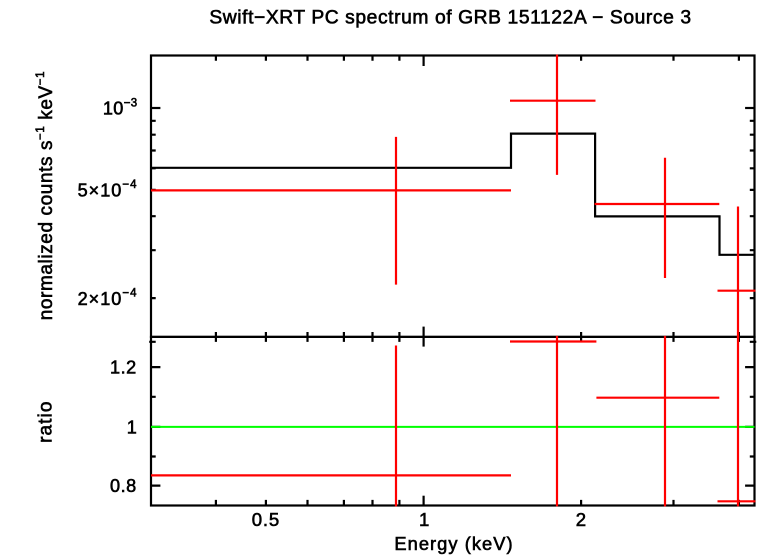 This screenshot has width=758, height=556. What do you see at coordinates (108, 189) in the screenshot?
I see `svg-text: 5×10⁻⁴` at bounding box center [108, 189].